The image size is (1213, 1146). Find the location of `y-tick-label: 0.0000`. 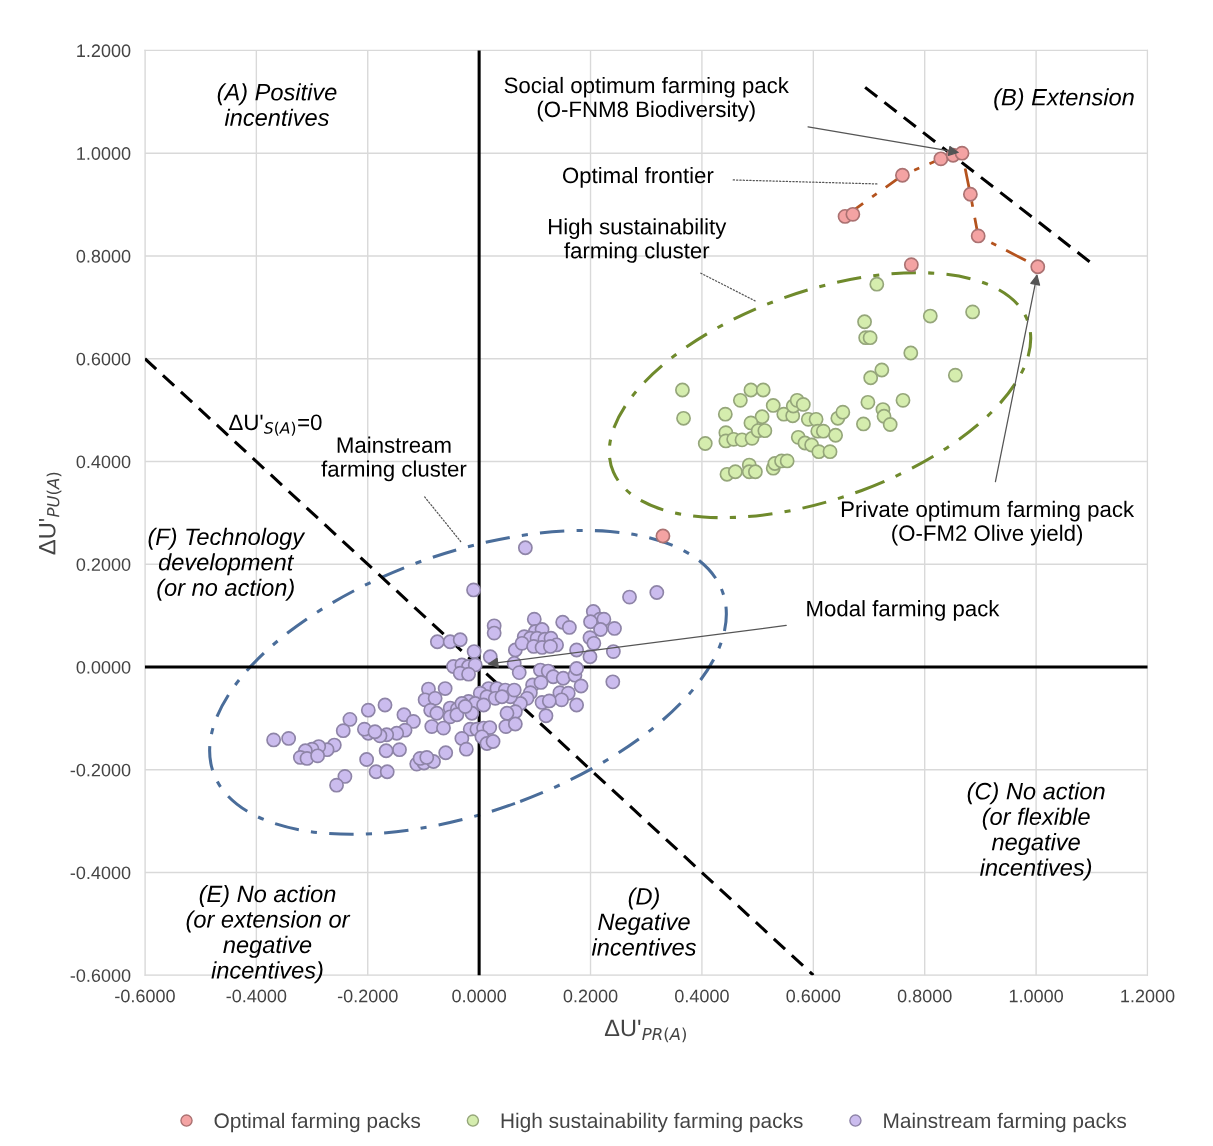

y-tick-label: 0.0000 is located at coordinates (103, 667).